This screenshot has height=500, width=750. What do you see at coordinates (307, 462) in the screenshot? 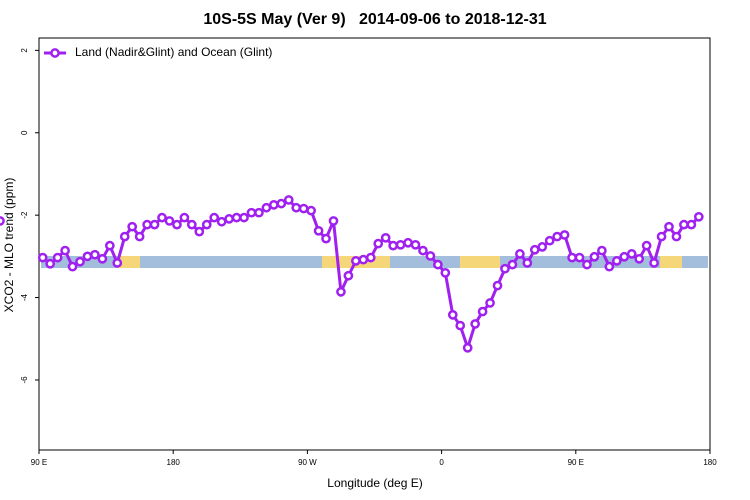
I see `x-tick-label: 90 W` at bounding box center [307, 462].